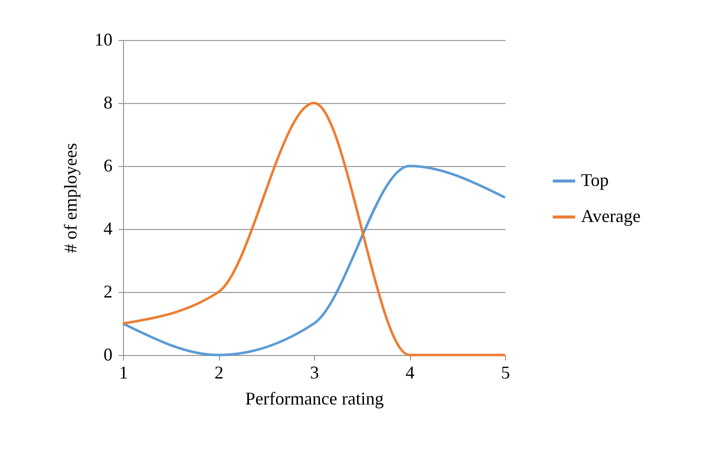  I want to click on y-tick-label: 4, so click(108, 228).